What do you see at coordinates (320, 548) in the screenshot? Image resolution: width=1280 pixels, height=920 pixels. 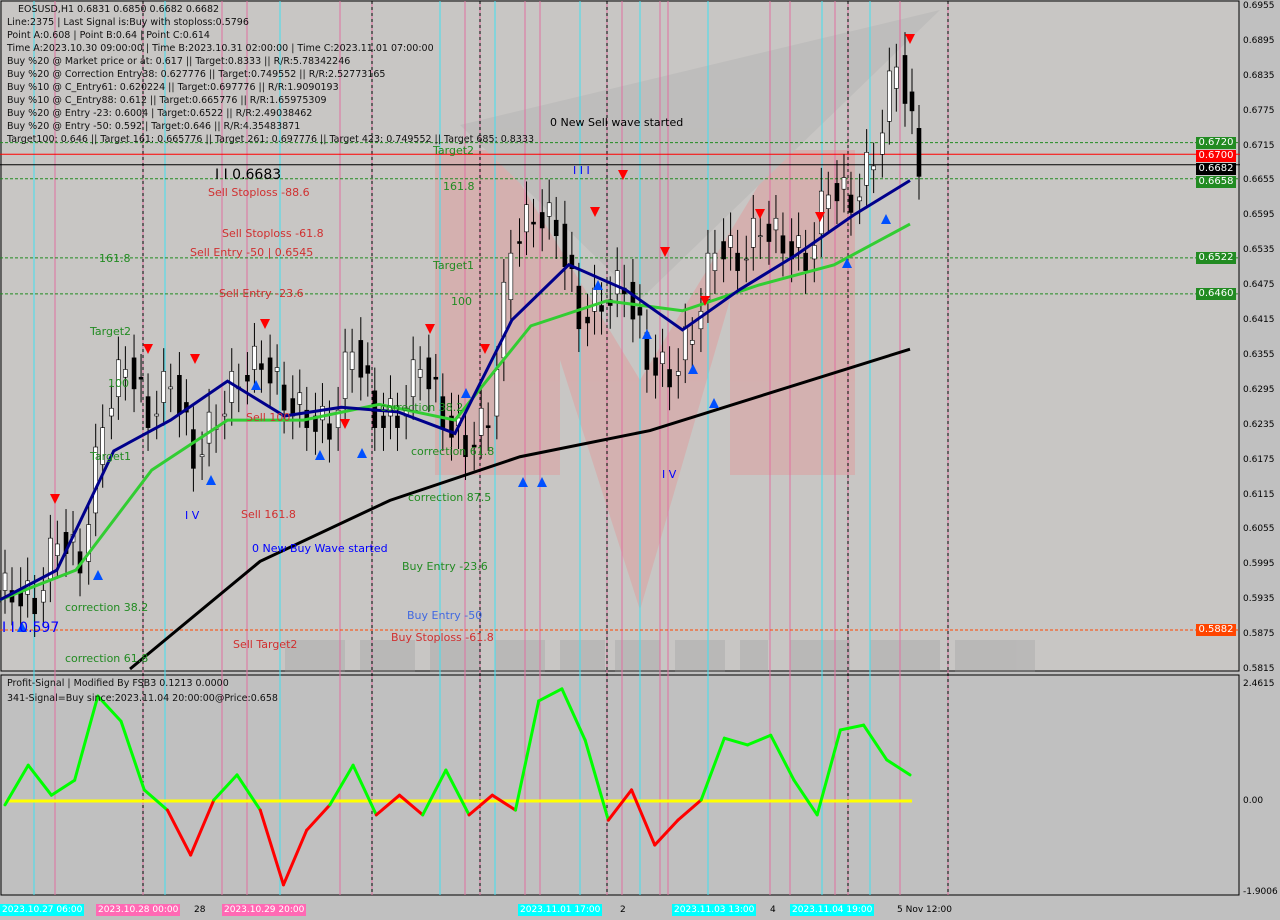 I see `chart-annotation: 0 New Buy Wave started` at bounding box center [320, 548].